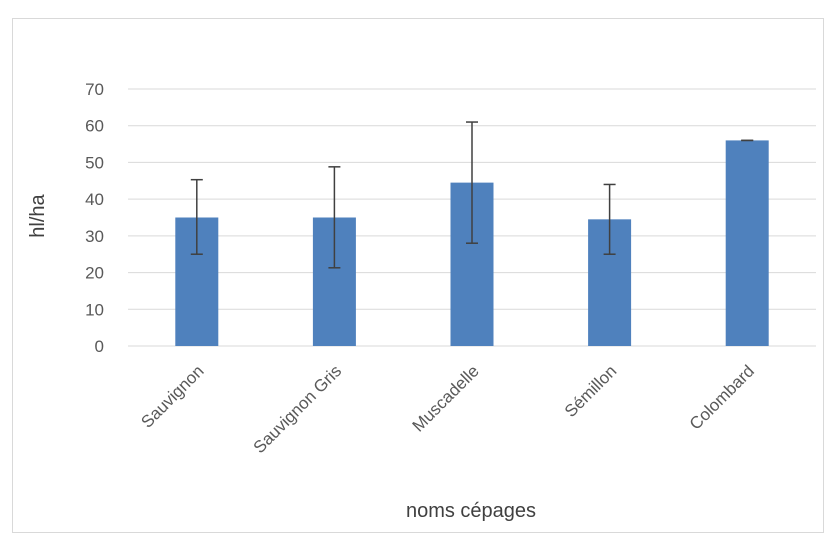 Image resolution: width=831 pixels, height=539 pixels. Describe the element at coordinates (94, 236) in the screenshot. I see `y-tick-label: 30` at that location.